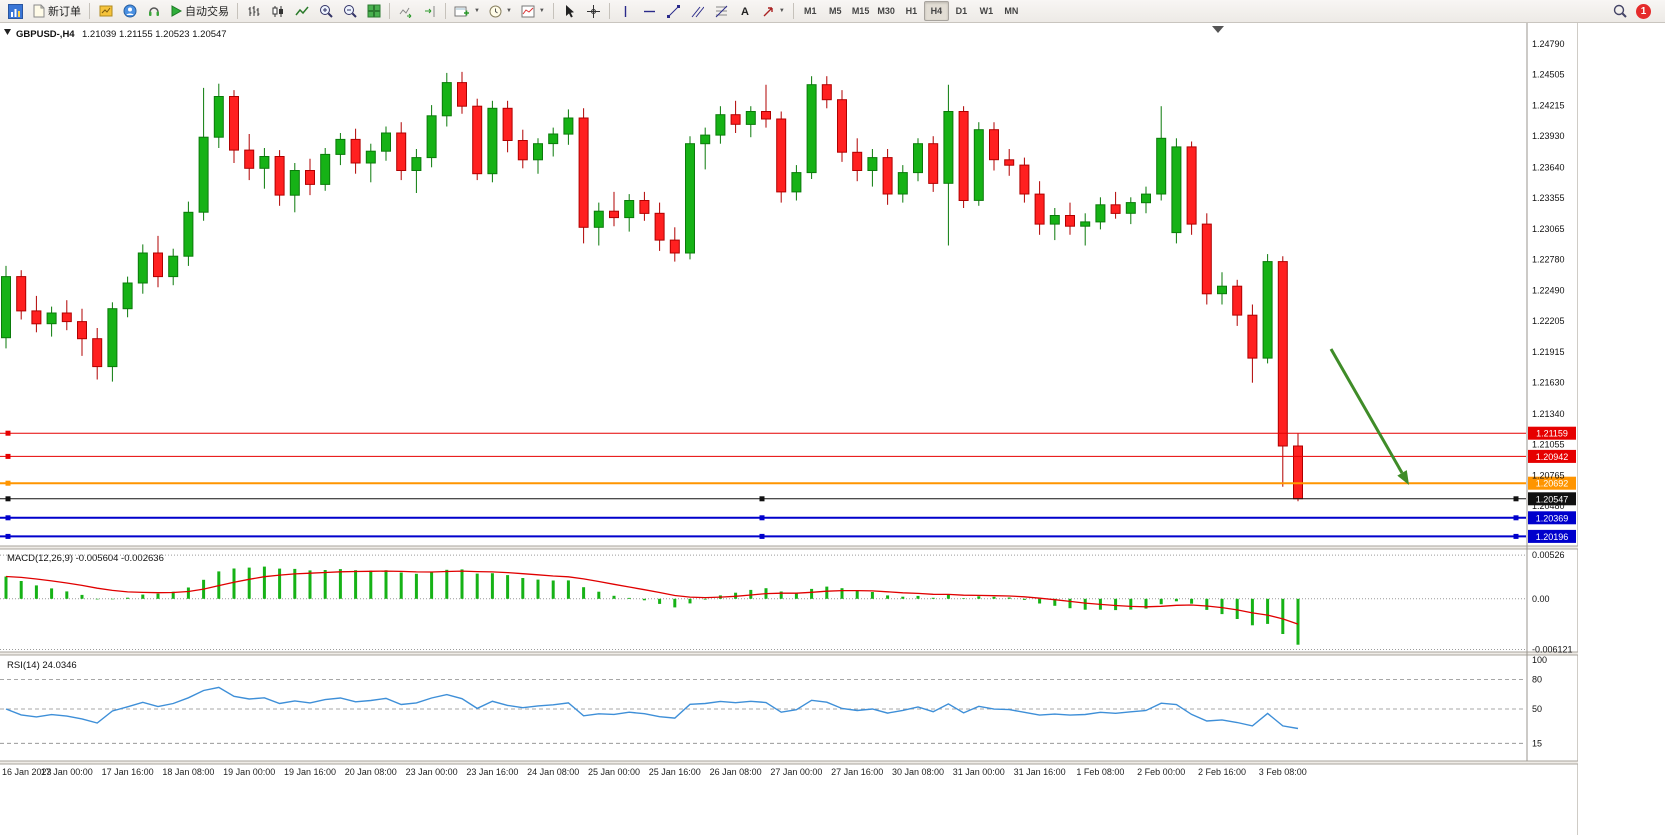 The height and width of the screenshot is (835, 1665). I want to click on macd-pane: 0.00526 0.00 -0.006121, so click(786, 602).